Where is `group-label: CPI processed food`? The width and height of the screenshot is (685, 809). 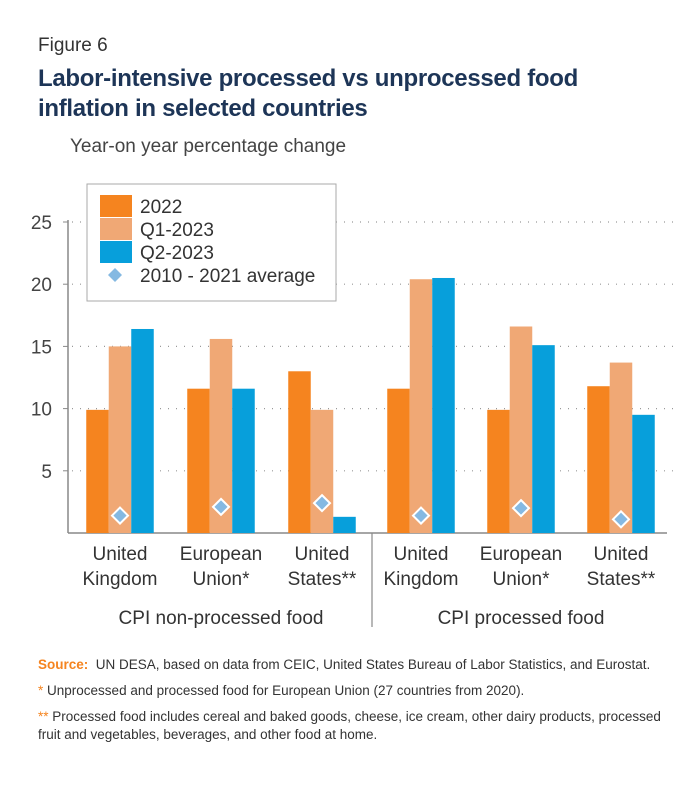
group-label: CPI processed food is located at coordinates (521, 618).